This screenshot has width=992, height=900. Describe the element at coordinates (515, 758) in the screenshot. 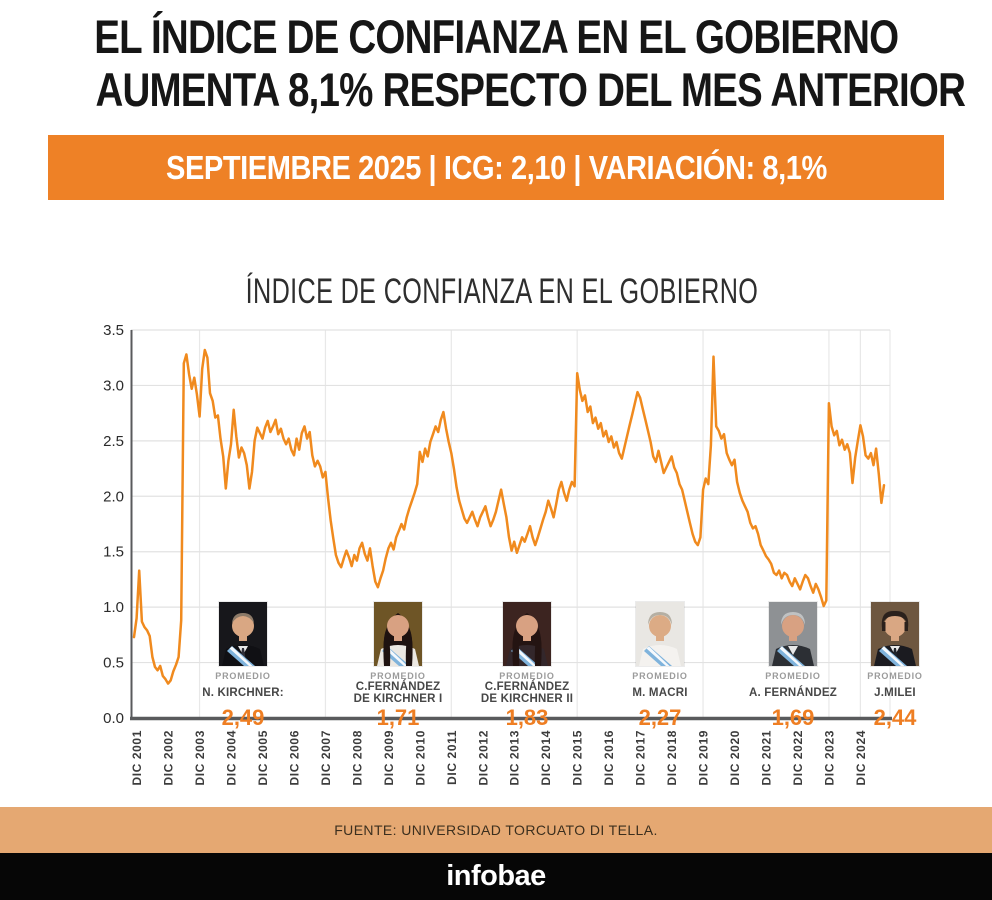

I see `svg-text: DIC 2013` at that location.